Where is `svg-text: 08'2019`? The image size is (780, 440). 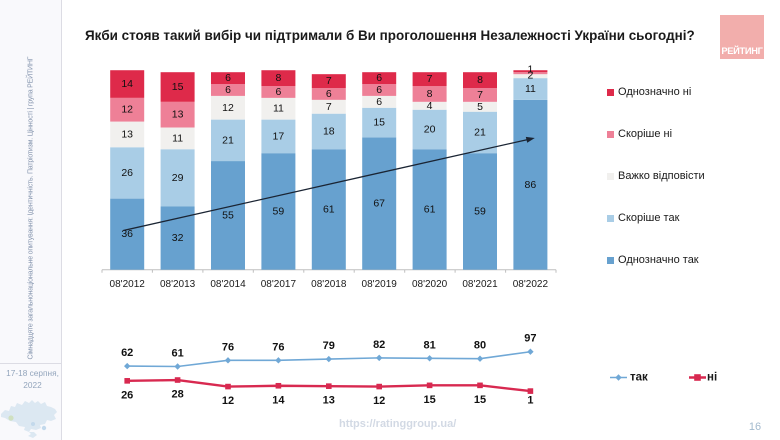 svg-text: 08'2019 is located at coordinates (380, 284).